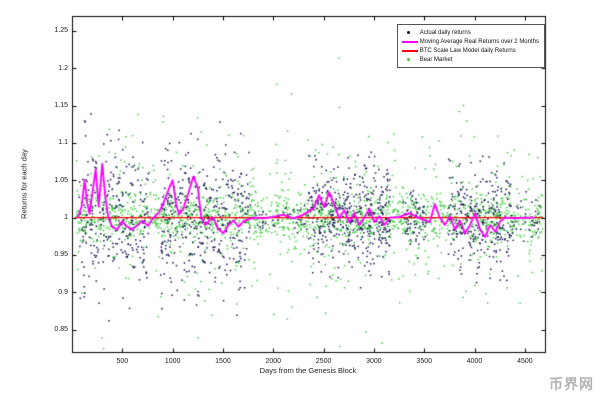 Image resolution: width=600 pixels, height=406 pixels. What do you see at coordinates (172, 361) in the screenshot?
I see `x-tick-label: 1000` at bounding box center [172, 361].